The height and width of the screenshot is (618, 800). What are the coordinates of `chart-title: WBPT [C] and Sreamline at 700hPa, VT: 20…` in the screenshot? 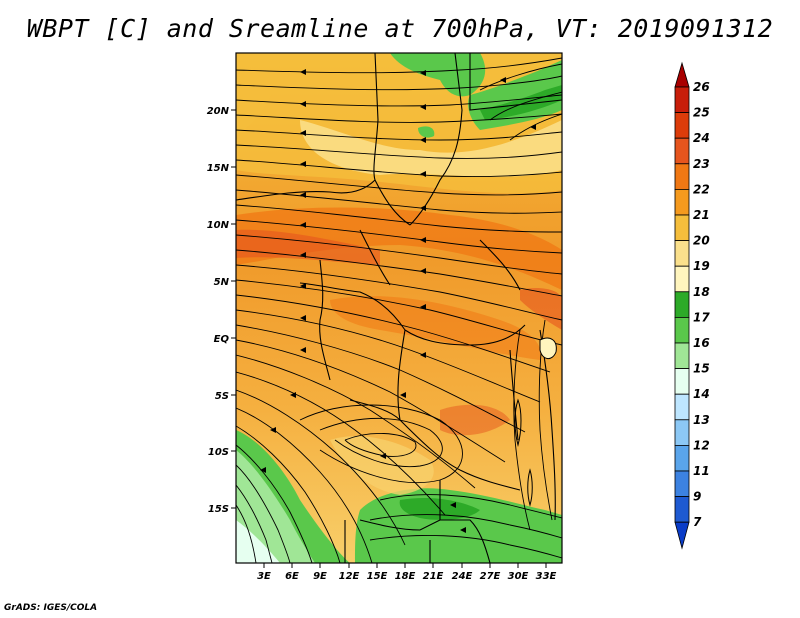 It's located at (400, 28).